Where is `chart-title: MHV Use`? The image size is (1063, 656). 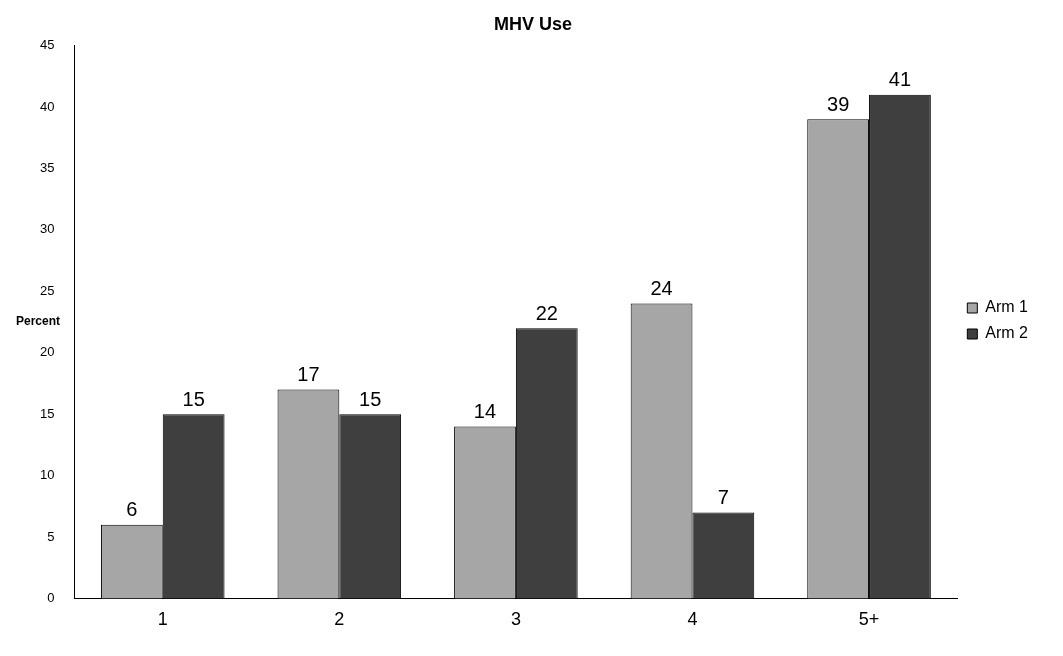 chart-title: MHV Use is located at coordinates (533, 23).